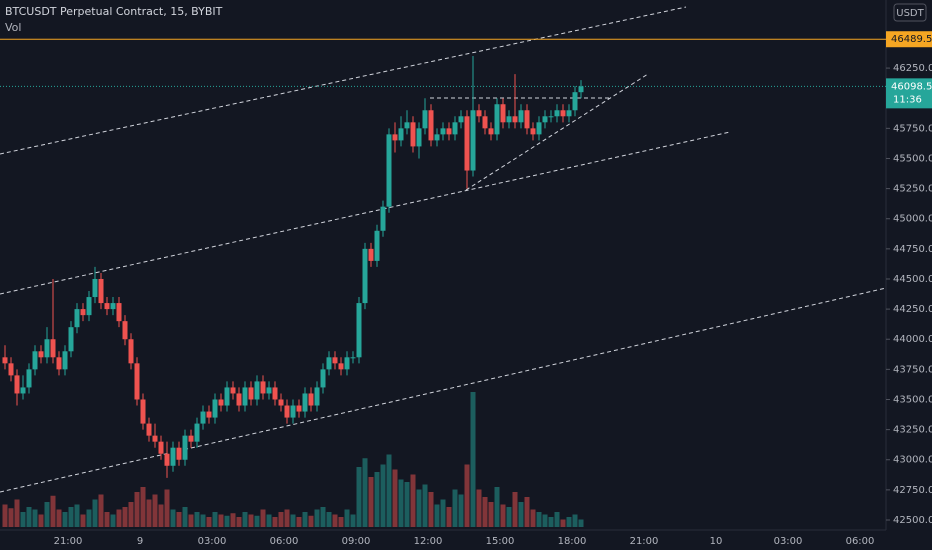 This screenshot has width=932, height=550. Describe the element at coordinates (428, 541) in the screenshot. I see `x-tick-label: 12:00` at that location.